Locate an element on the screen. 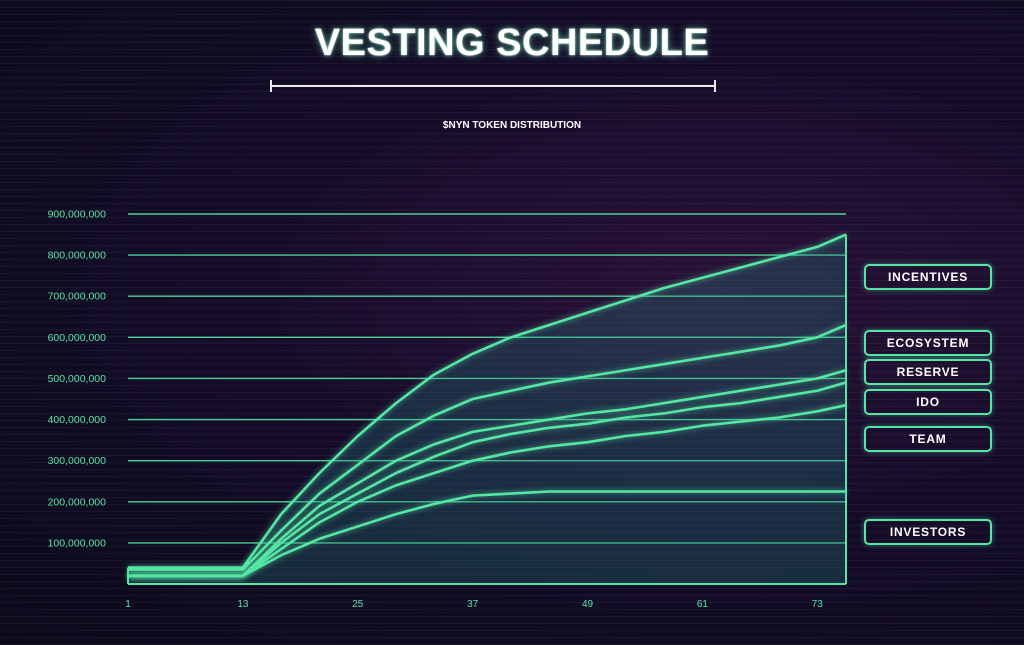 The width and height of the screenshot is (1024, 645). y-tick-label: 800,000,000 is located at coordinates (77, 256).